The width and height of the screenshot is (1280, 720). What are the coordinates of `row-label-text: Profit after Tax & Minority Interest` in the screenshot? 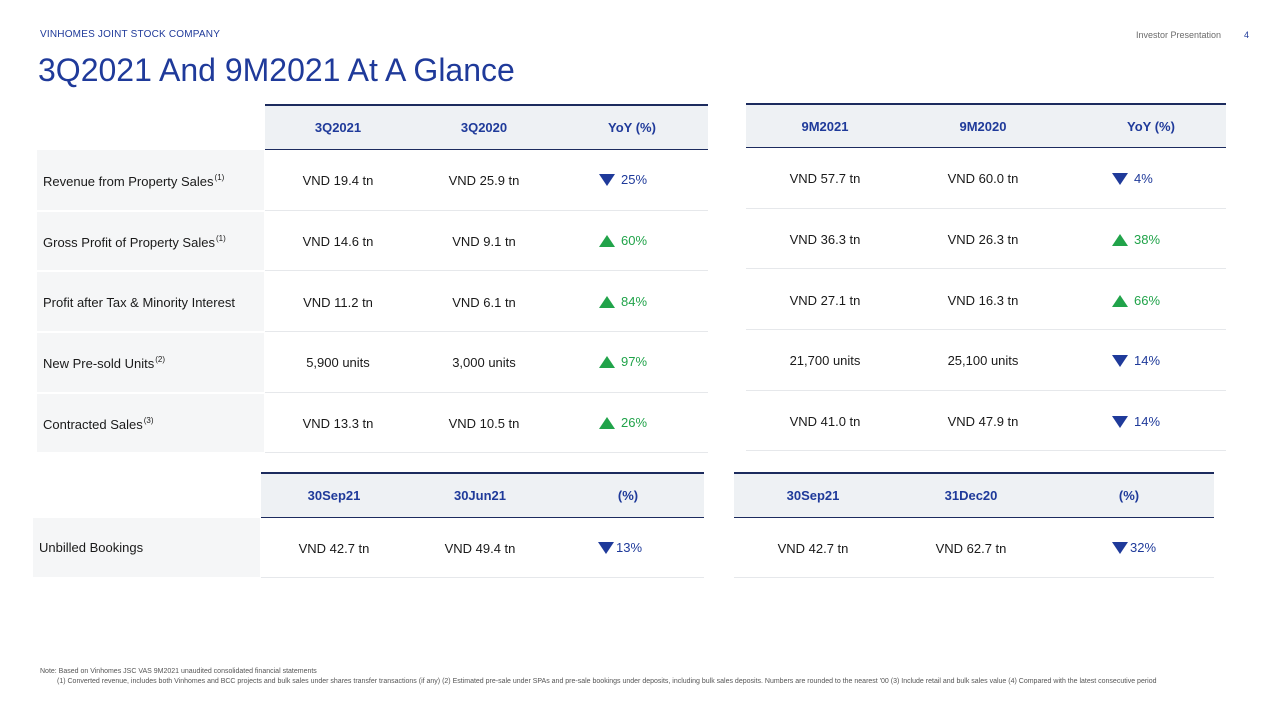 It's located at (139, 302).